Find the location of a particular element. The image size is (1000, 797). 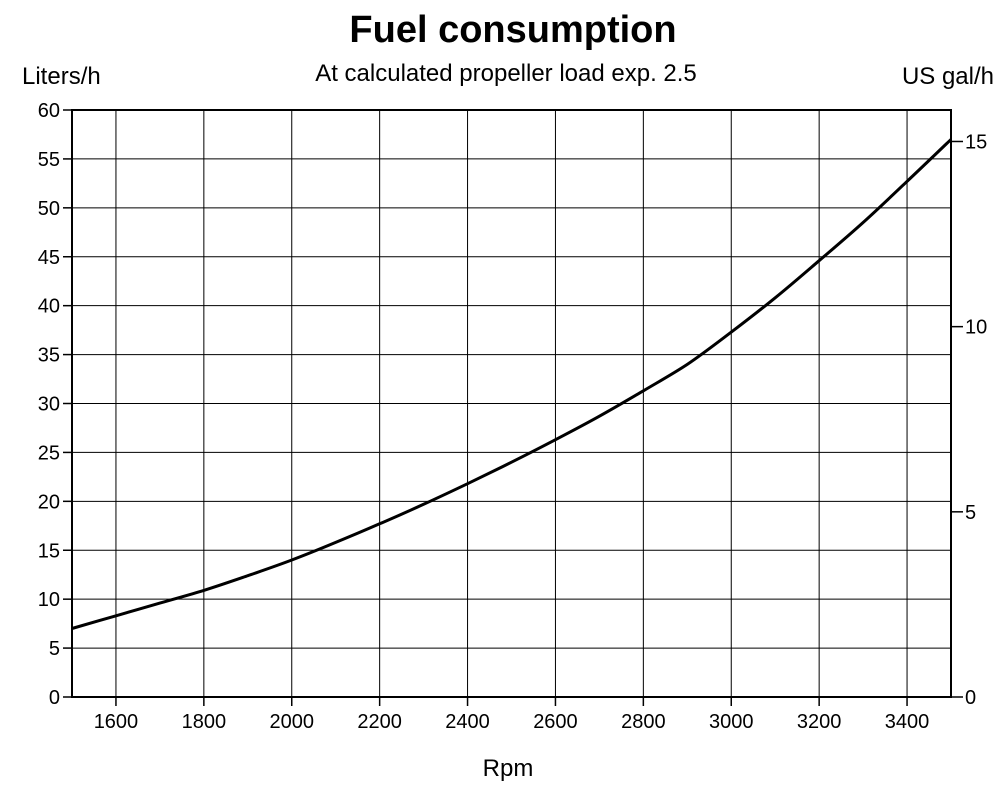

y-right-tick-label: 0 is located at coordinates (970, 698).